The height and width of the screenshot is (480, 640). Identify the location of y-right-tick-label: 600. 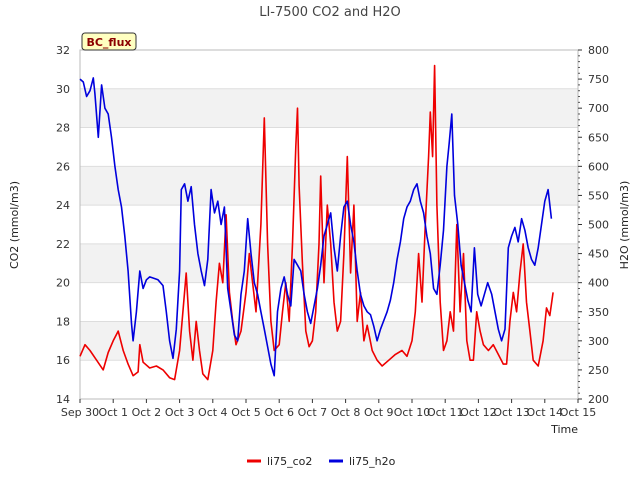
(598, 166).